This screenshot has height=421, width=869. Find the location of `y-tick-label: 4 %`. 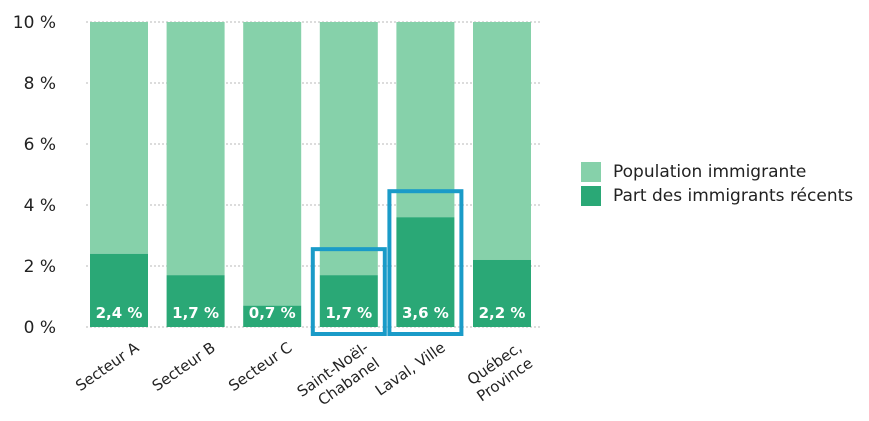

y-tick-label: 4 % is located at coordinates (40, 206).